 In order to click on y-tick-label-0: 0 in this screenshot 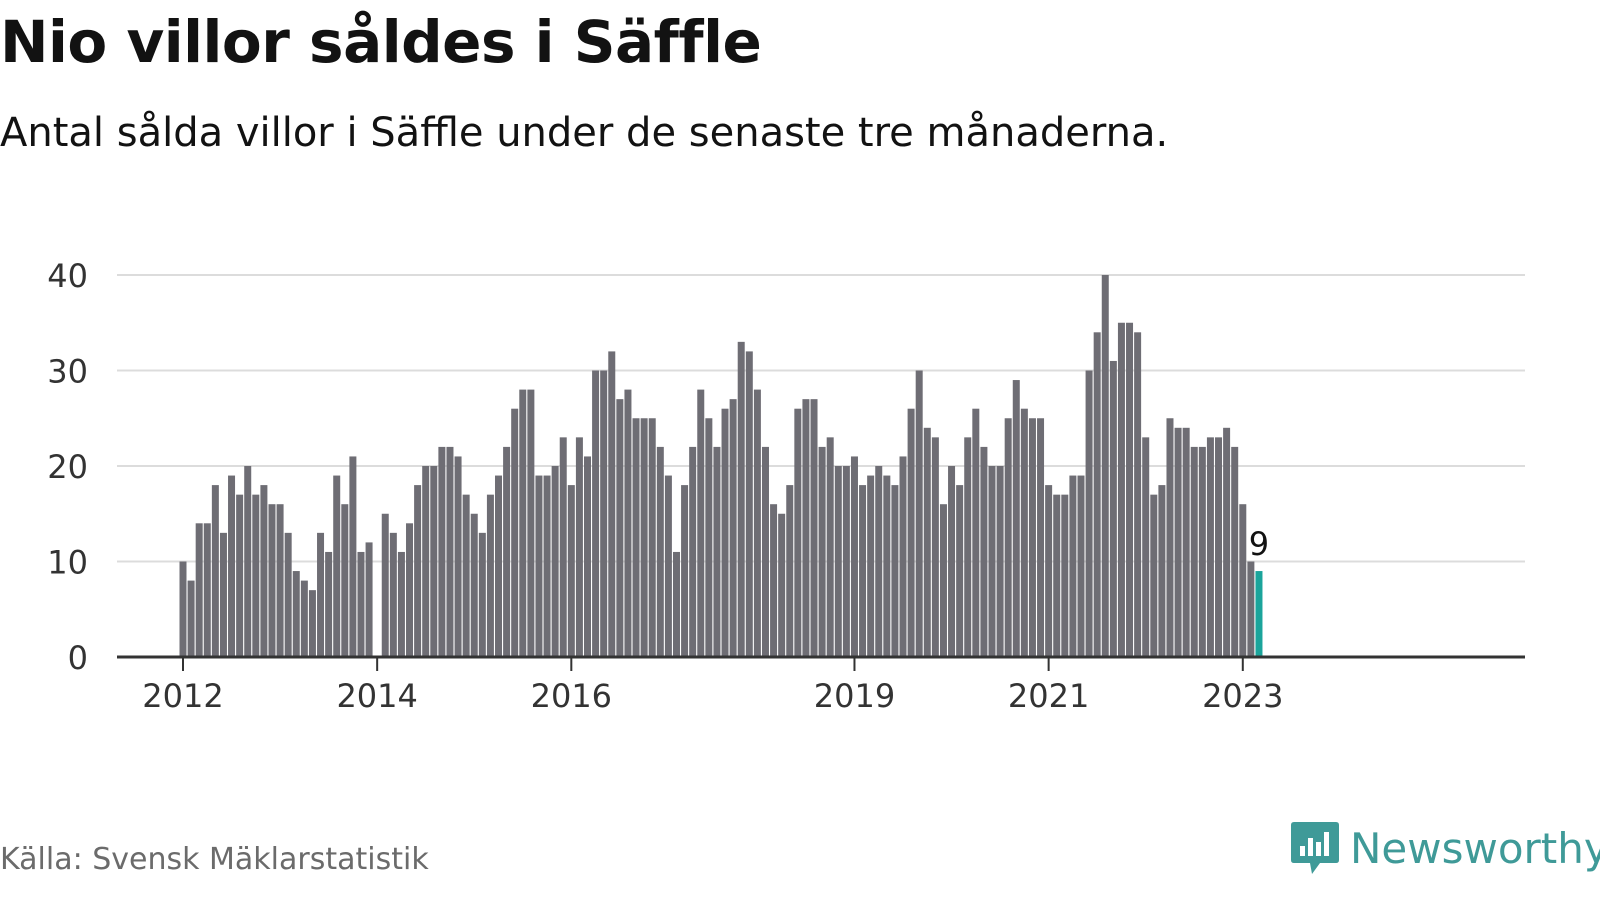, I will do `click(78, 658)`.